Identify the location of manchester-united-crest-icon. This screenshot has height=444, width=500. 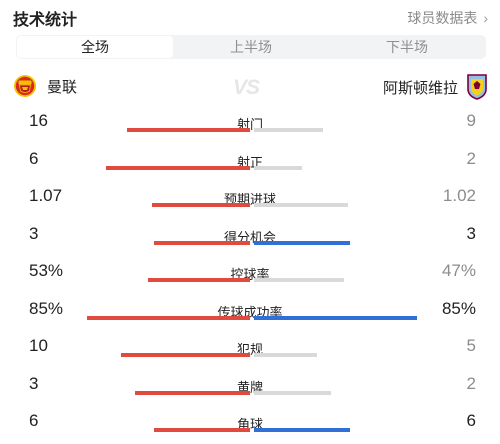
(25, 86).